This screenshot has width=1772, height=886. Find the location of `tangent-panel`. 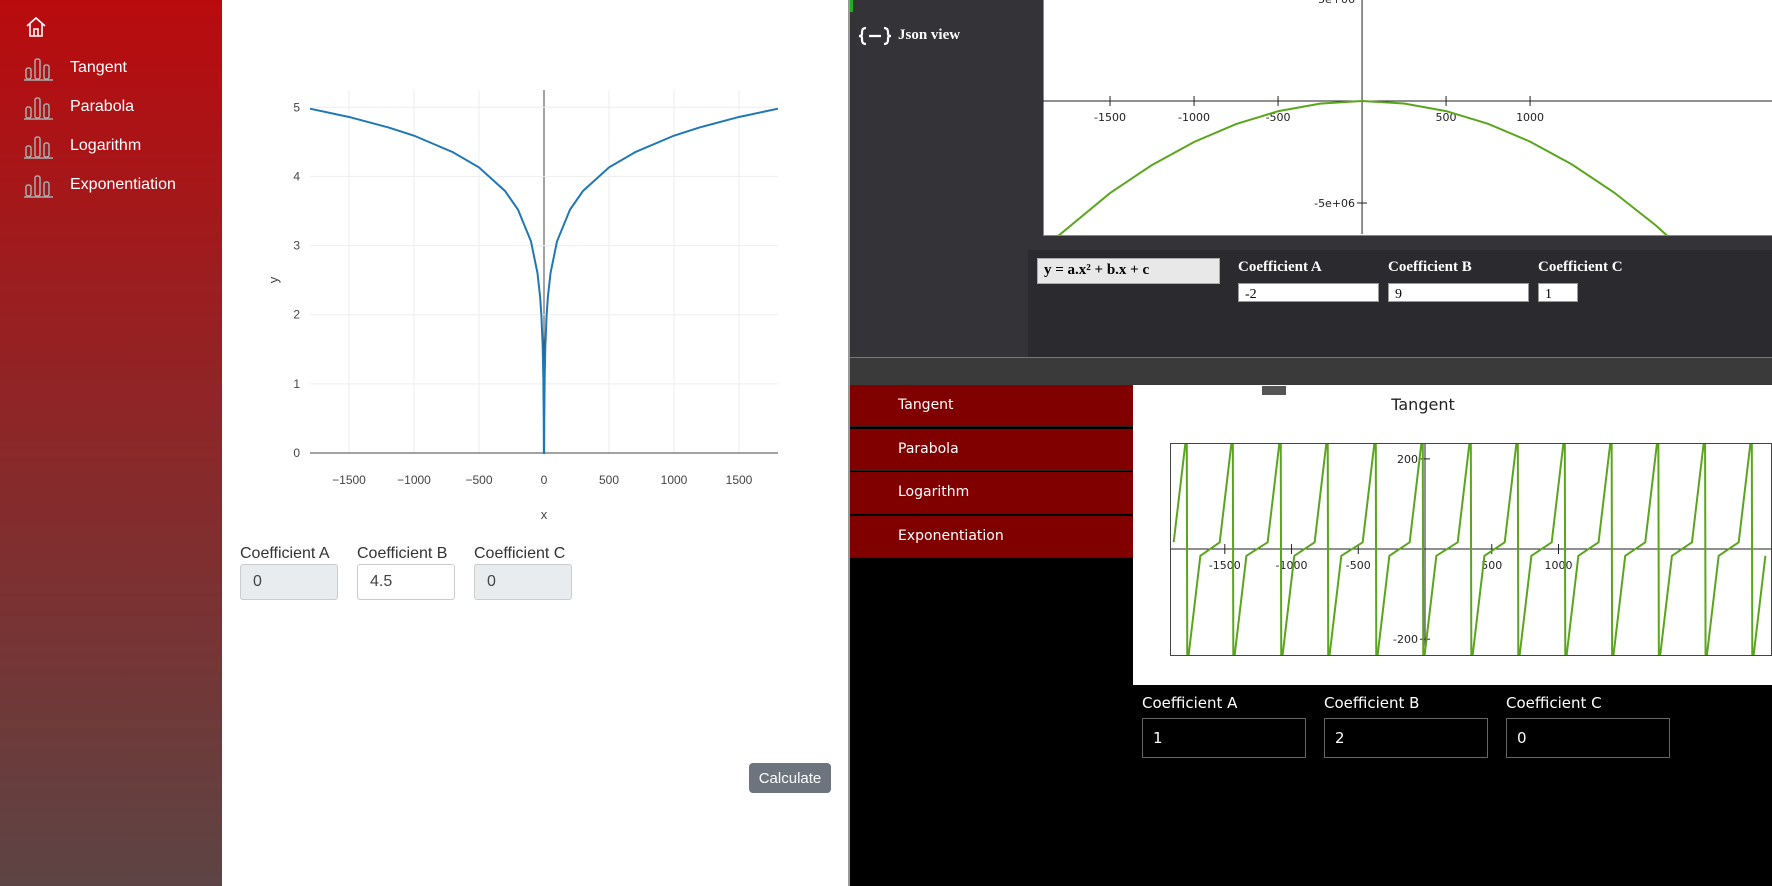

tangent-panel is located at coordinates (1452, 535).